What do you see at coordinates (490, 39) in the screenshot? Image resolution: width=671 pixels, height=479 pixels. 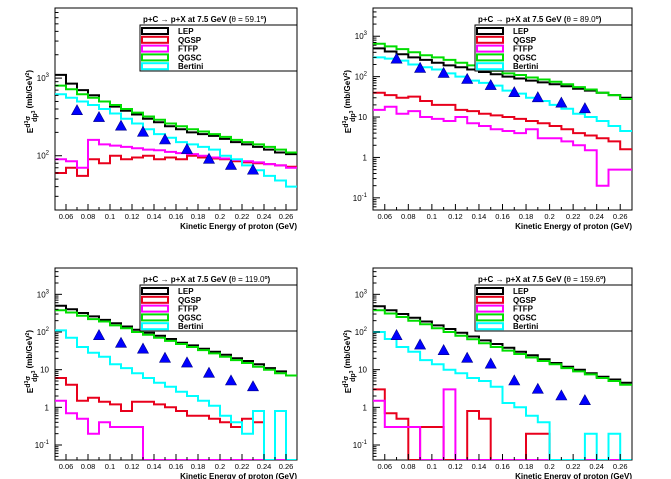 I see `legend-swatch-qgsp` at bounding box center [490, 39].